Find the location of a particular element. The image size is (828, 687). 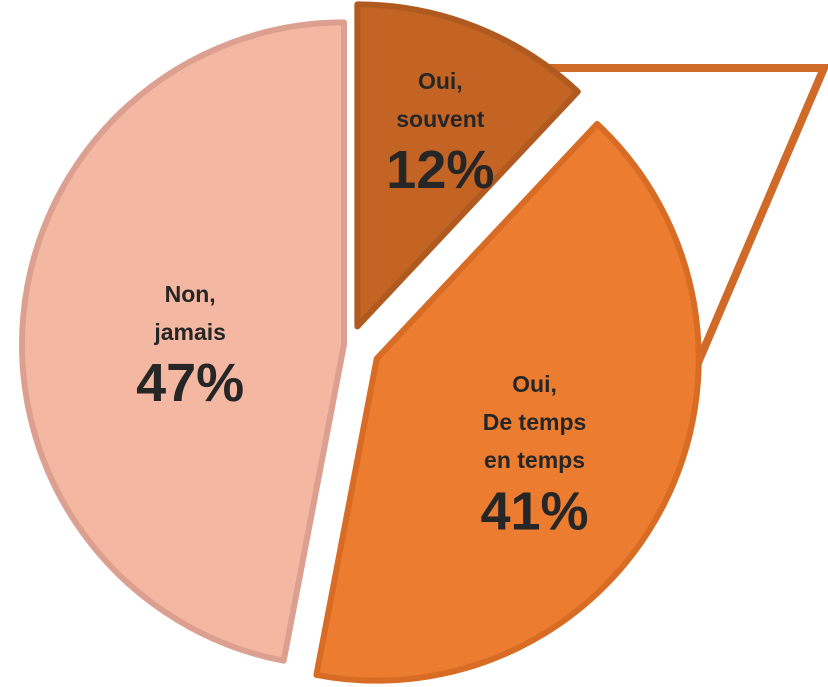

value-label: 41% is located at coordinates (534, 511).